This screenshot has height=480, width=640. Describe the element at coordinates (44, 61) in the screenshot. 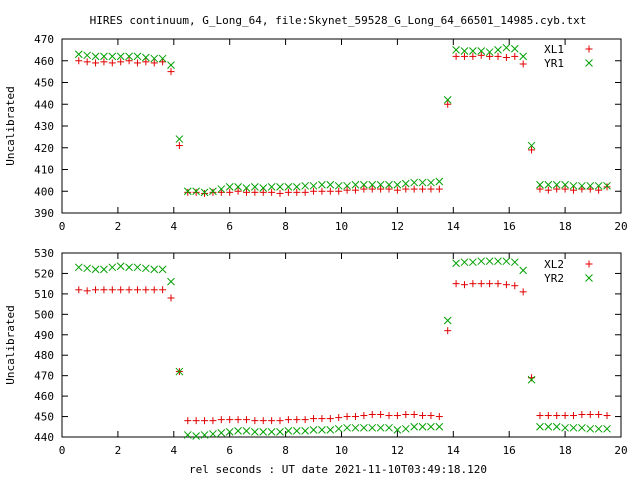

I see `y-tick-label: 460` at that location.